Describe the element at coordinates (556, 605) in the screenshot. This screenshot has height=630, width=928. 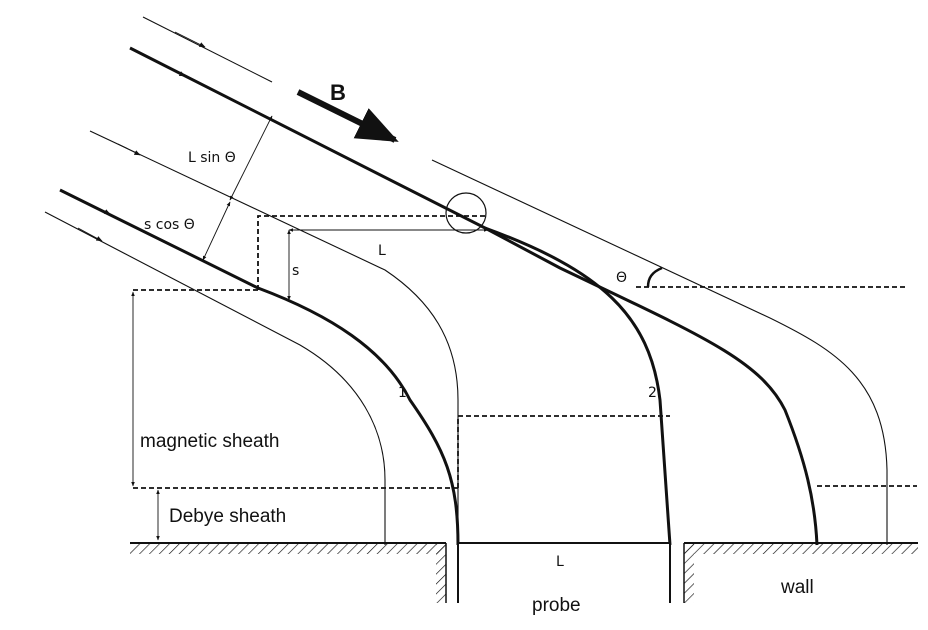
I see `label-probe: probe` at that location.